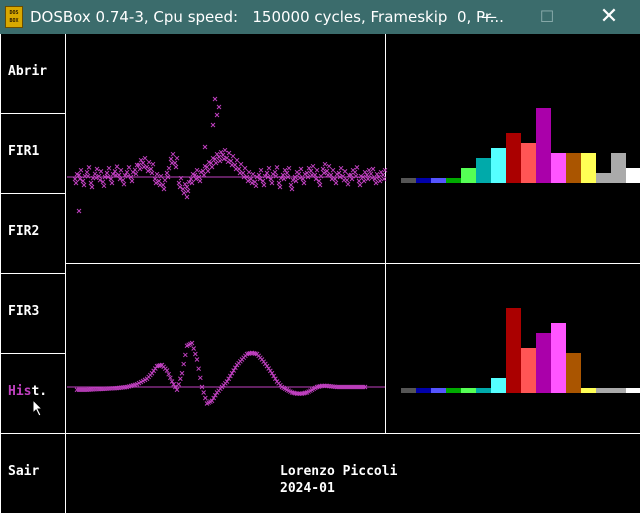  Describe the element at coordinates (24, 311) in the screenshot. I see `menu-item-fir3: FIR3` at that location.